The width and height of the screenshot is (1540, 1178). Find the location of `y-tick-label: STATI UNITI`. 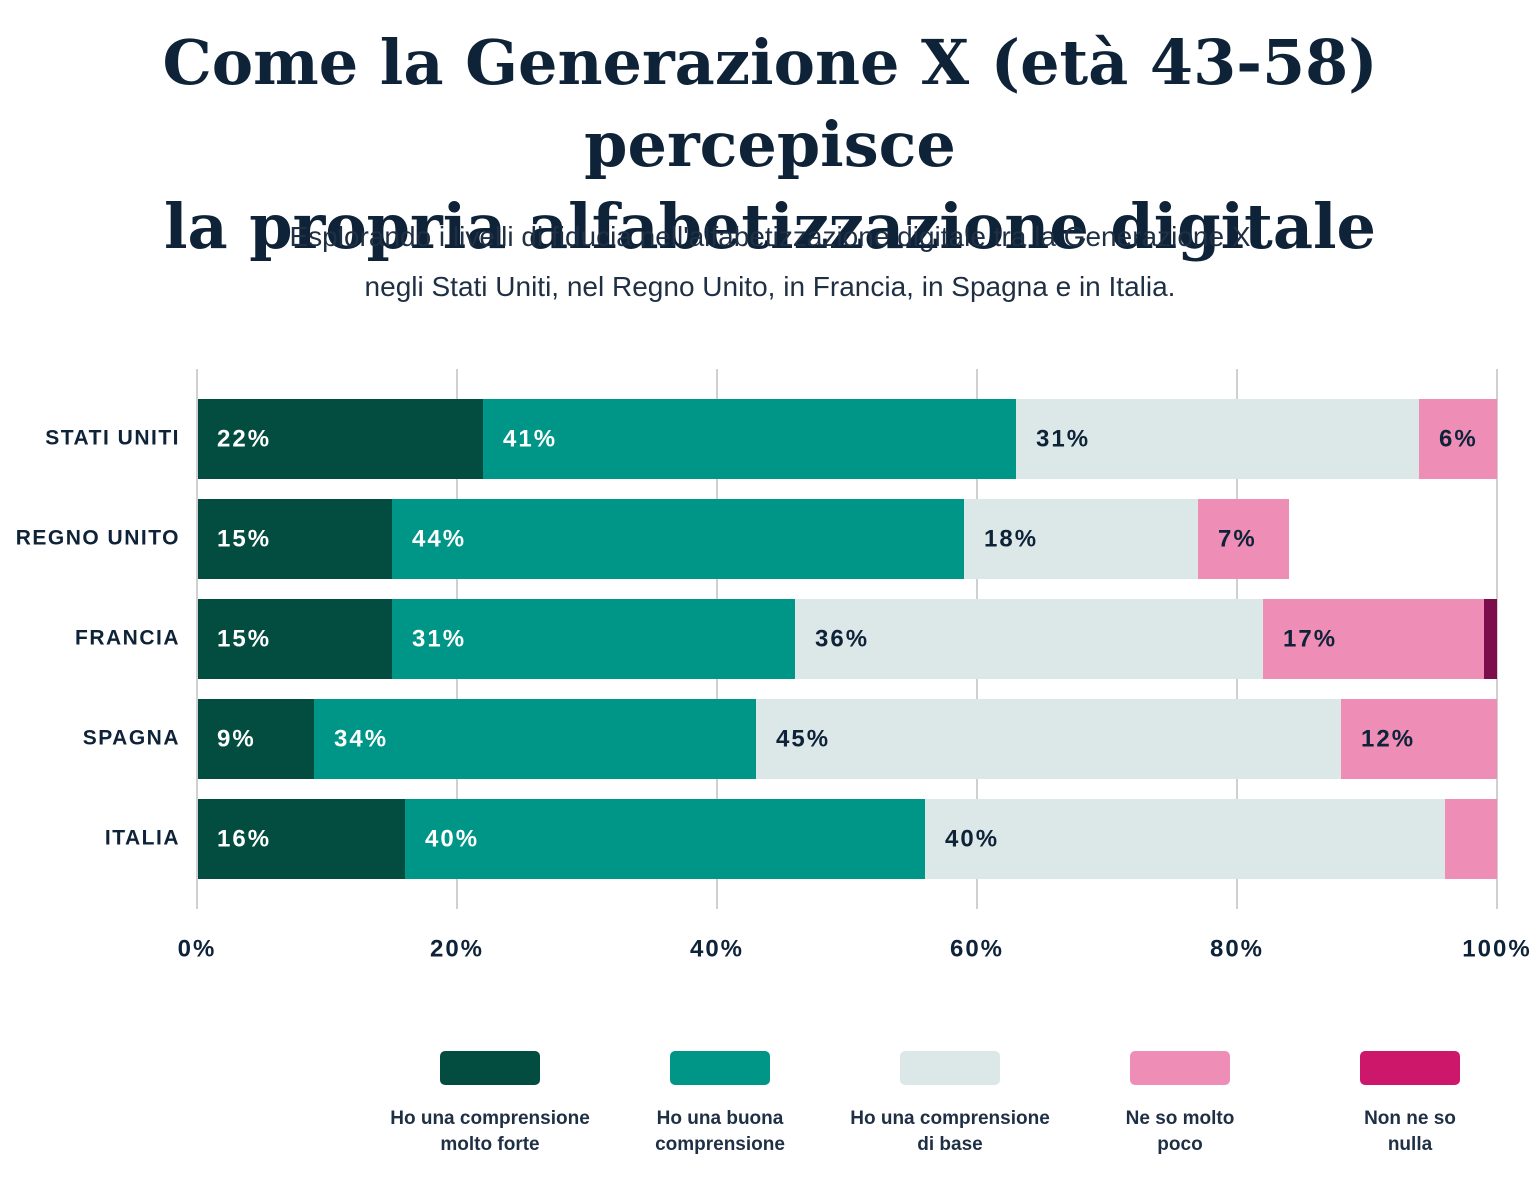

y-tick-label: STATI UNITI is located at coordinates (112, 438).